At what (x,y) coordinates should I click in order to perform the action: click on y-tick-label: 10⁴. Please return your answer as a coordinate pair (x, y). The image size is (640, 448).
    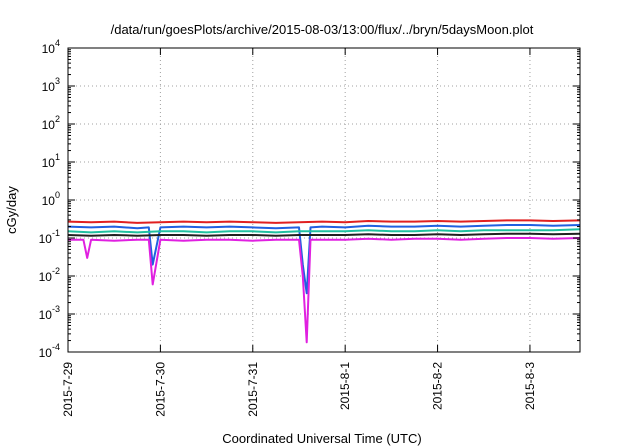
    Looking at the image, I should click on (51, 47).